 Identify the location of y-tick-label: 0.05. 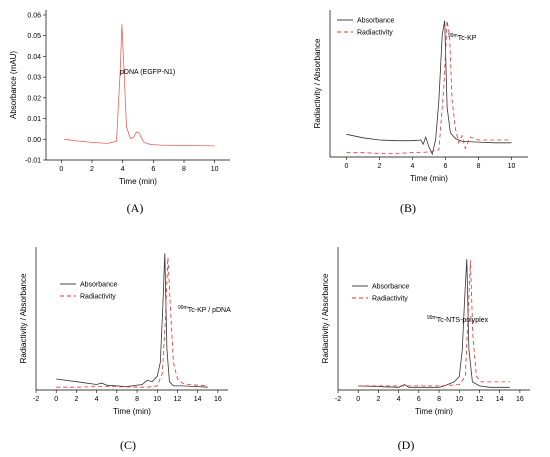
(34, 36).